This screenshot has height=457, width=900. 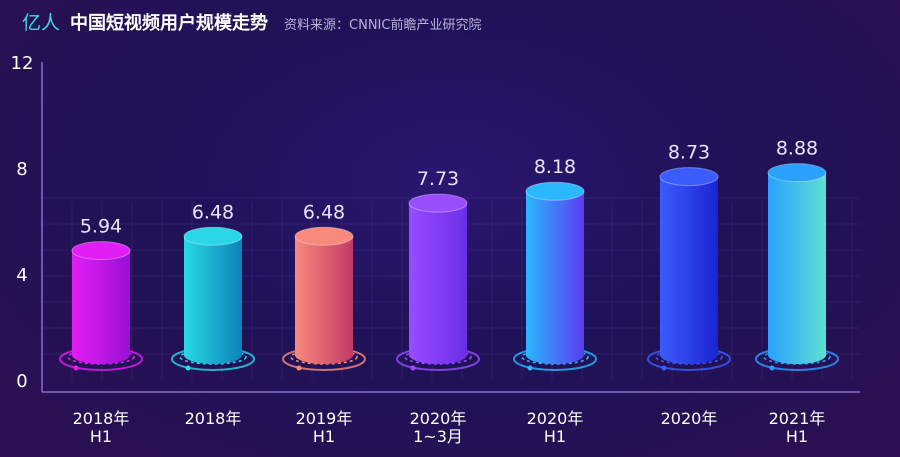 I want to click on chart-header: 亿人 中国短视频用户规模走势 资料来源：CNNIC前瞻产业研究院, so click(x=251, y=21).